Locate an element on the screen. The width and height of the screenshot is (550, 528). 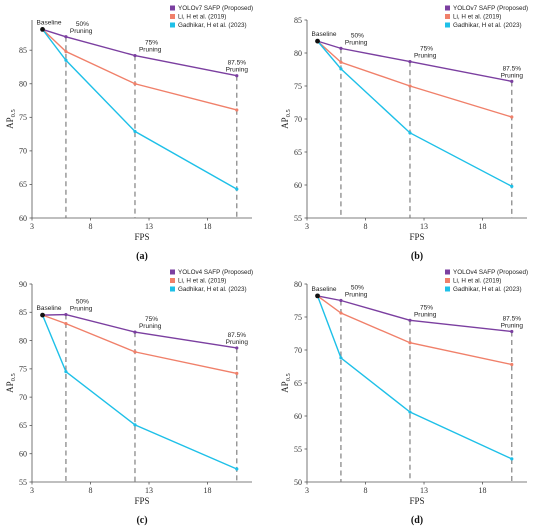
panel-caption: (c) is located at coordinates (141, 520).